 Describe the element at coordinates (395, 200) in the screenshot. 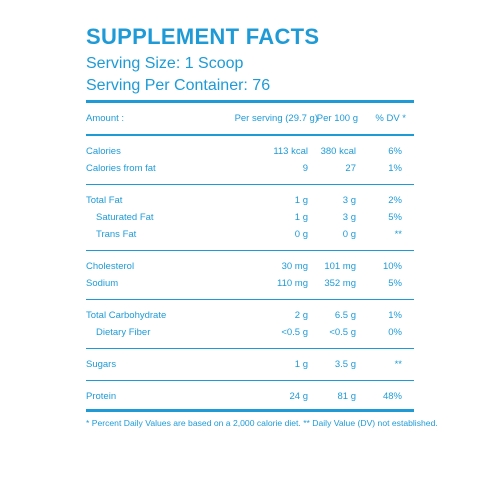

I see `row-dv: 2%` at that location.